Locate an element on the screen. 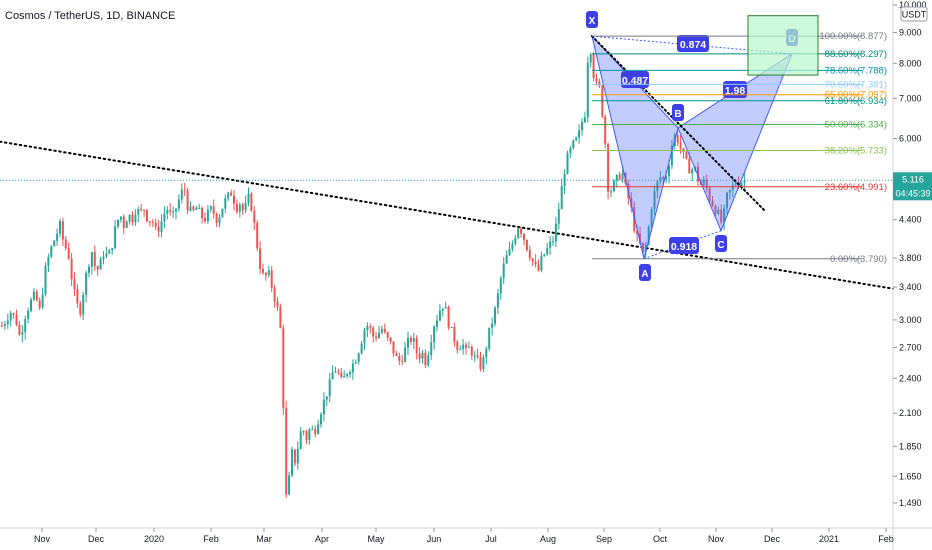 Image resolution: width=932 pixels, height=550 pixels. ratio-marker is located at coordinates (693, 43).